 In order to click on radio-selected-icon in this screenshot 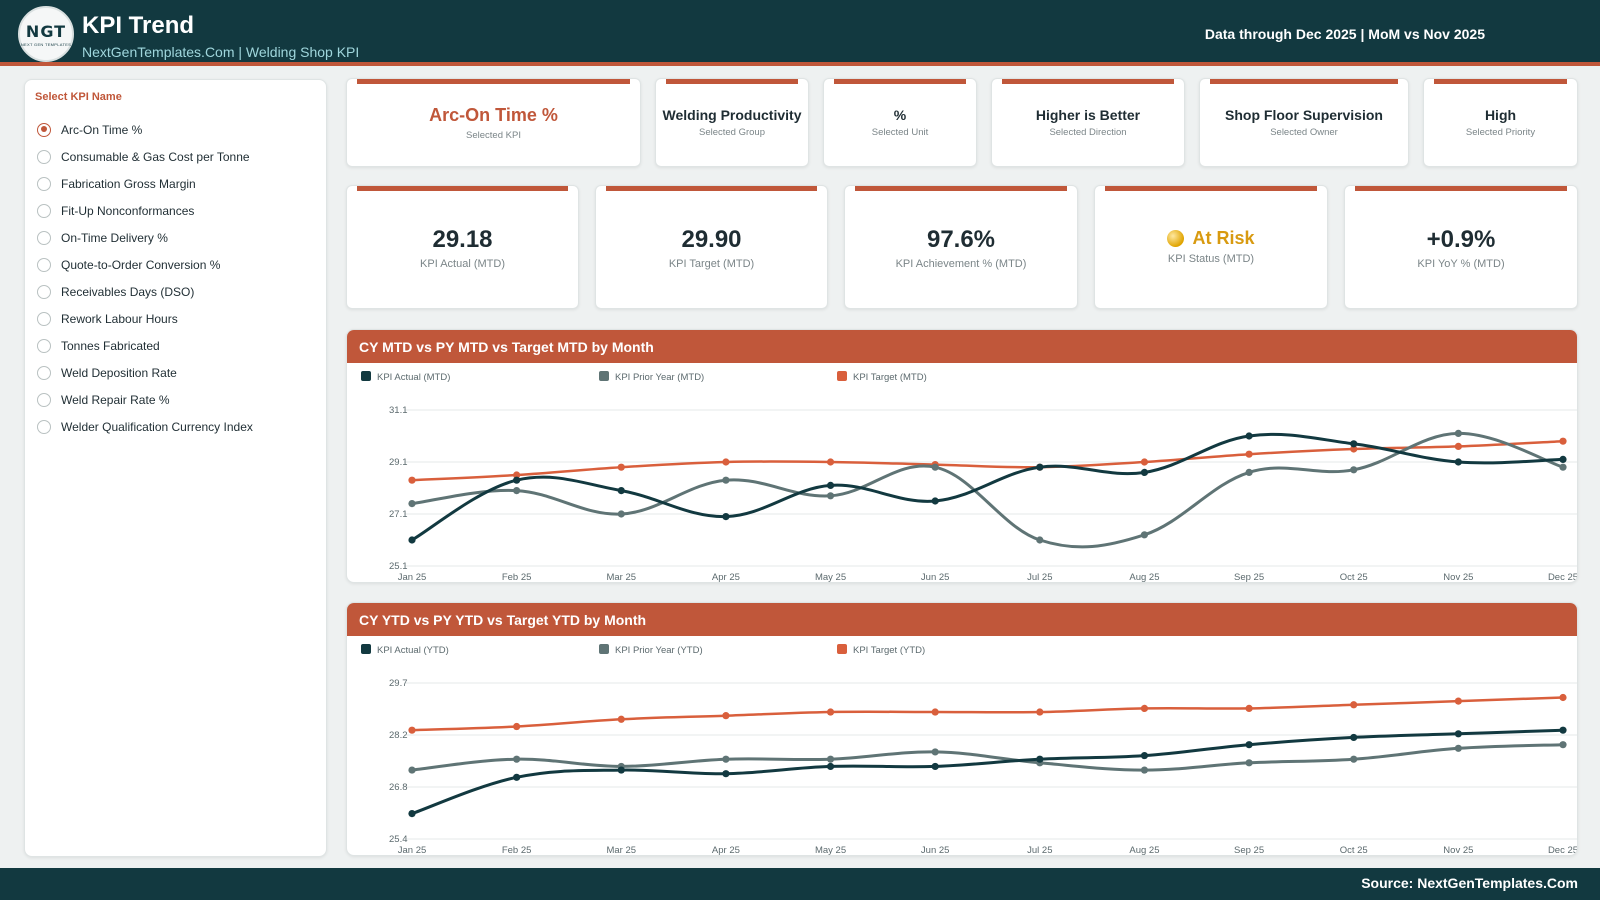, I will do `click(44, 129)`.